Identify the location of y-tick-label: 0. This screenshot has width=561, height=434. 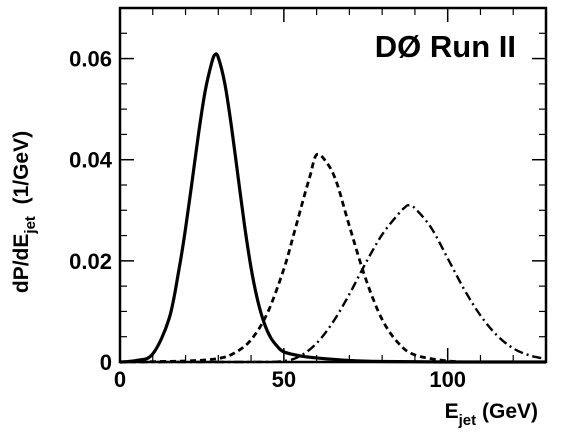
(106, 362).